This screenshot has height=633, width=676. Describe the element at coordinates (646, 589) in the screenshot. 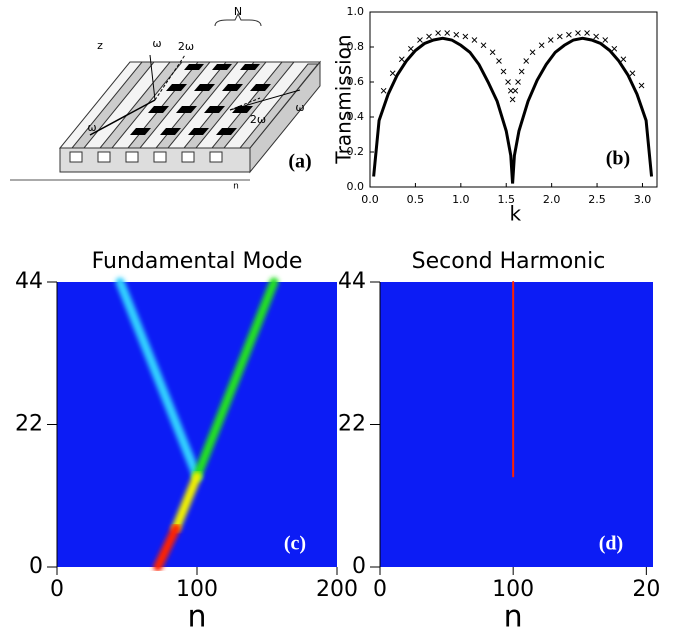

I see `x-tick-label: 20` at that location.